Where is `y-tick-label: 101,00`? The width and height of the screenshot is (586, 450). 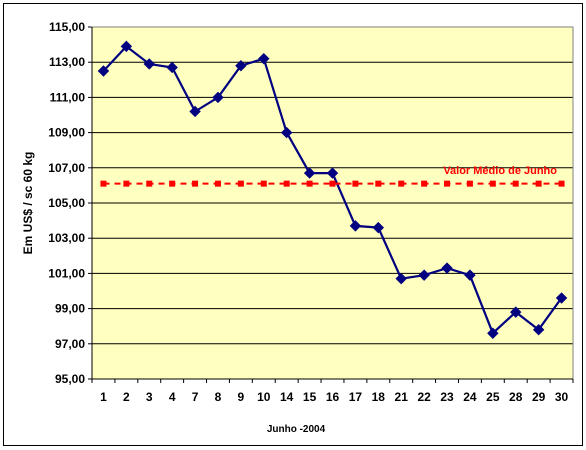
y-tick-label: 101,00 is located at coordinates (66, 273).